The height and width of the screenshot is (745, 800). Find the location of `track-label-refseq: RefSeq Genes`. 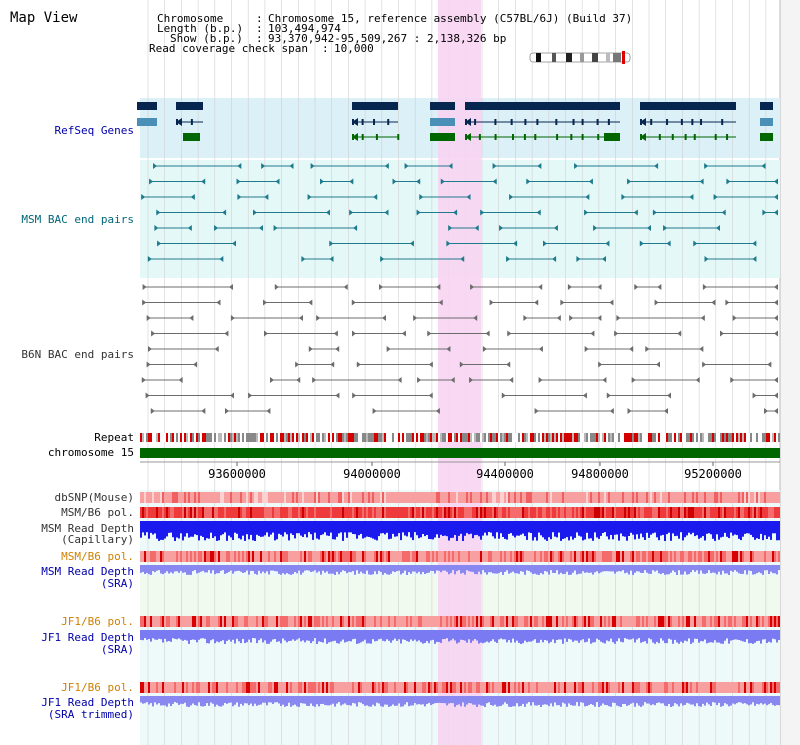

track-label-refseq: RefSeq Genes is located at coordinates (94, 130).